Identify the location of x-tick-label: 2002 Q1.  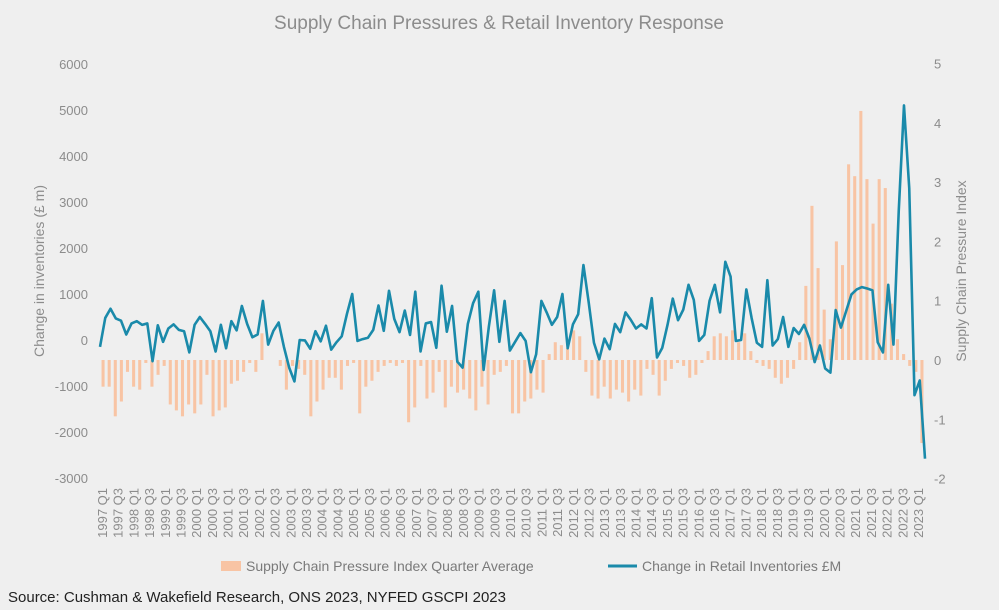
(259, 513).